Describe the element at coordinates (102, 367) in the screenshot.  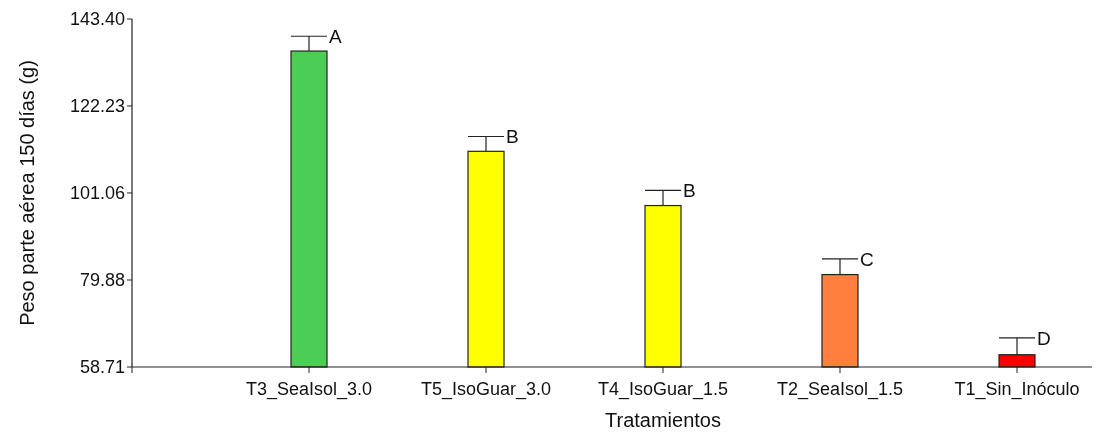
I see `y-tick-label: 58.71` at that location.